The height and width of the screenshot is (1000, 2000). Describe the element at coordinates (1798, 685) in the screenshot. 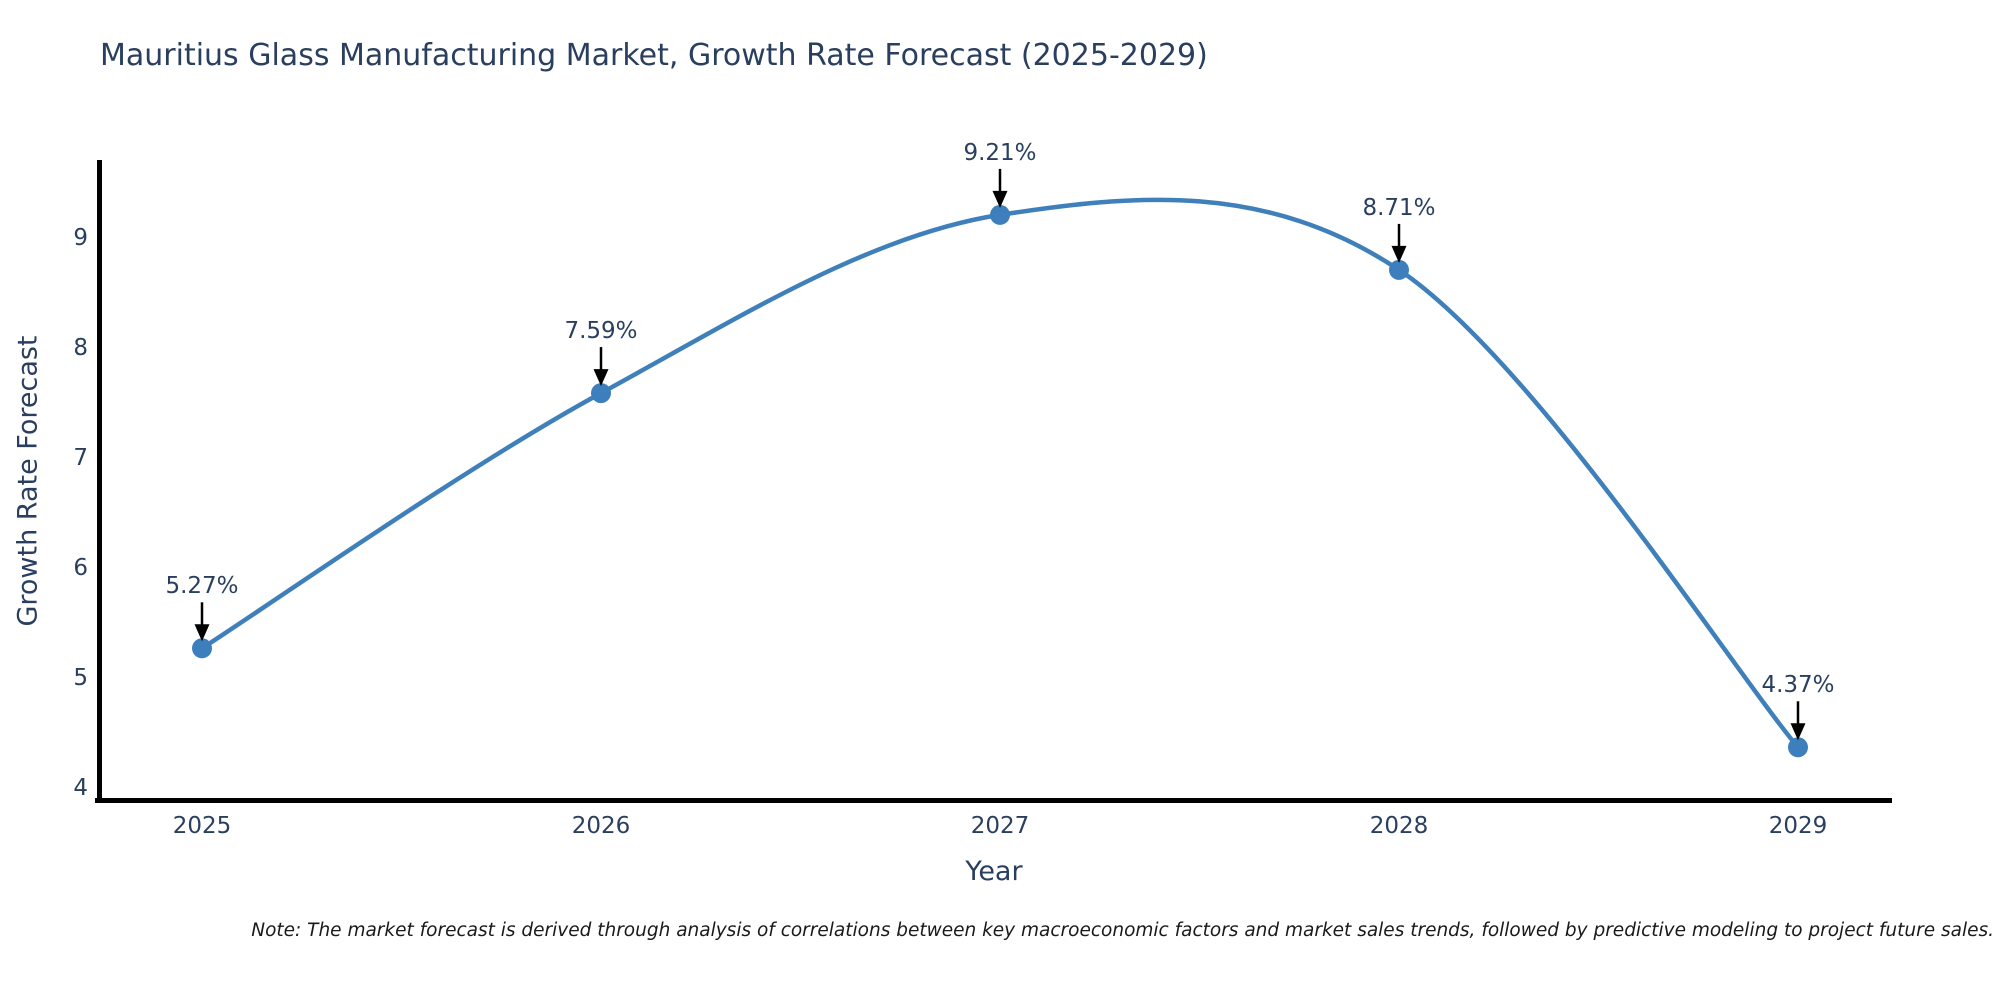

I see `point-annotation-label: 4.37%` at that location.